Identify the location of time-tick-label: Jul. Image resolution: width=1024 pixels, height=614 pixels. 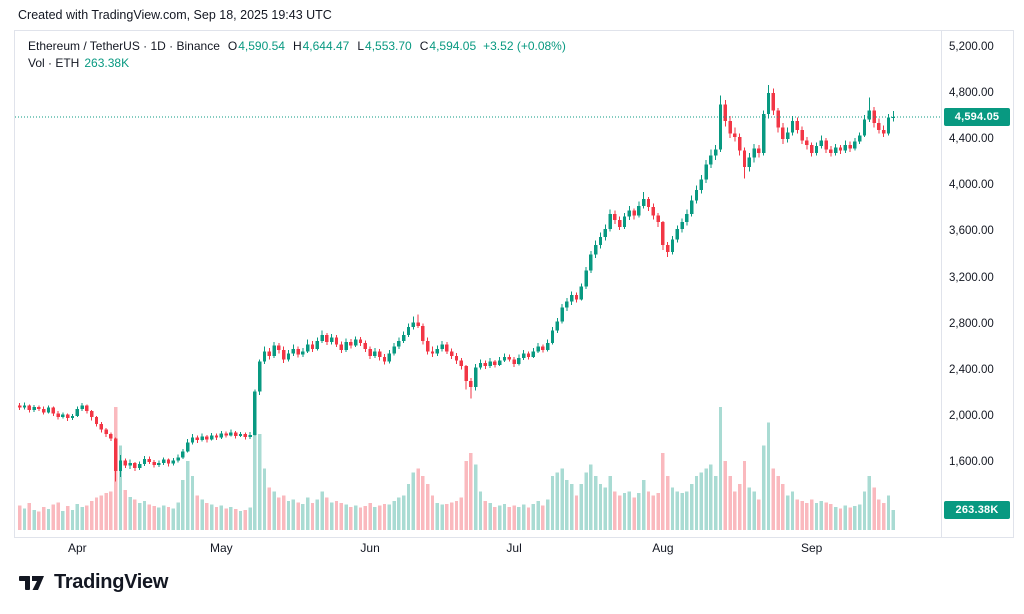
(514, 548).